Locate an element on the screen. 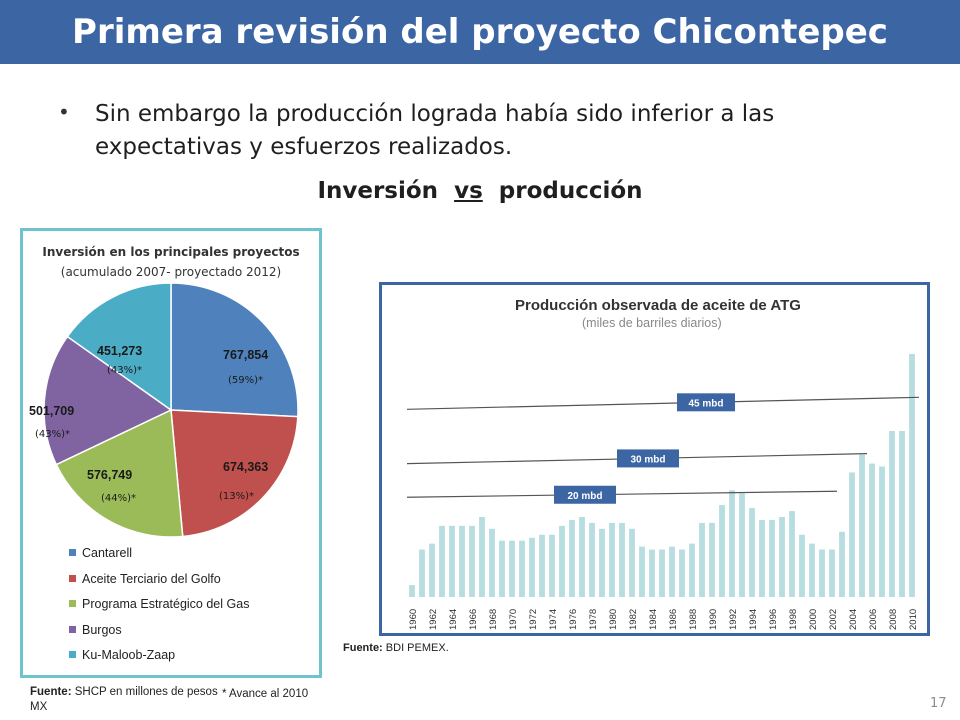 The width and height of the screenshot is (960, 720). bar-1983 is located at coordinates (642, 571).